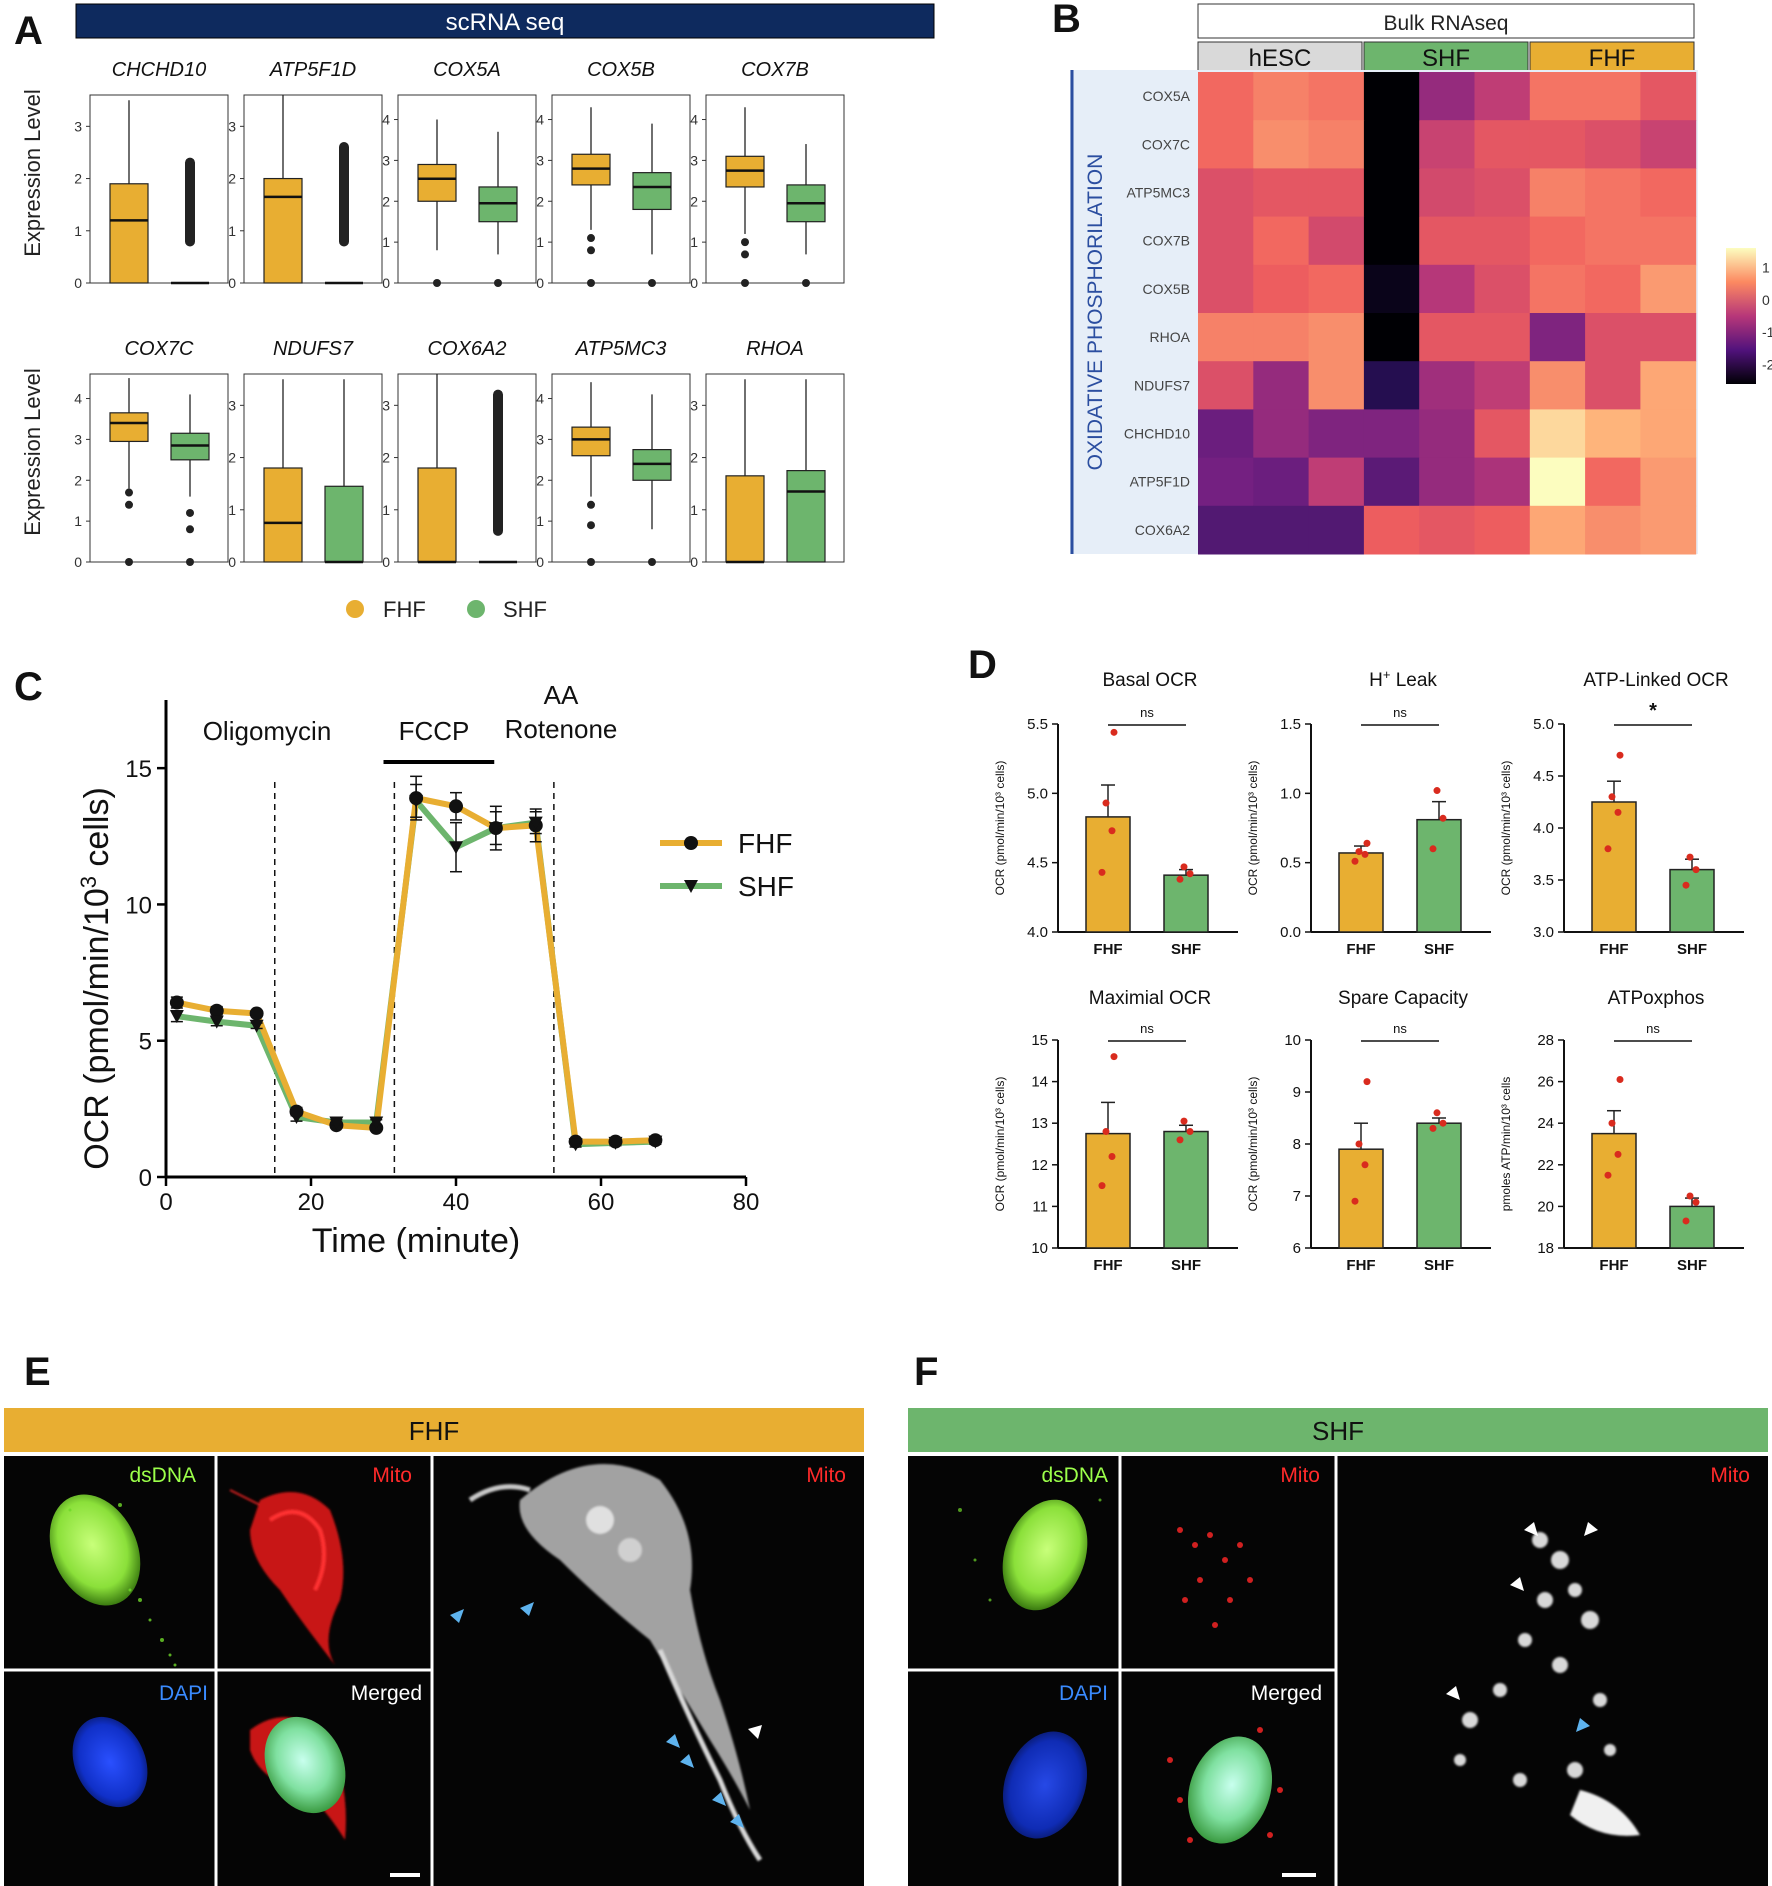 This screenshot has height=1886, width=1772. What do you see at coordinates (1653, 711) in the screenshot?
I see `significance-label: *` at bounding box center [1653, 711].